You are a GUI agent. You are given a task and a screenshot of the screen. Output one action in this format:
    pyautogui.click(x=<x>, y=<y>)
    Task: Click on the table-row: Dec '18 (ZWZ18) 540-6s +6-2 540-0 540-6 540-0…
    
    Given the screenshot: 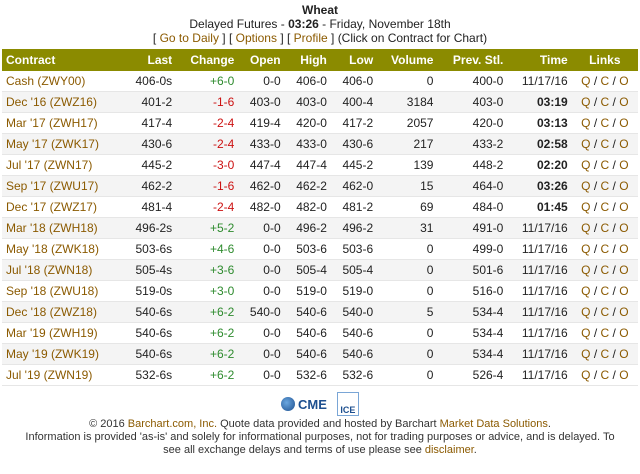 What is the action you would take?
    pyautogui.click(x=320, y=312)
    